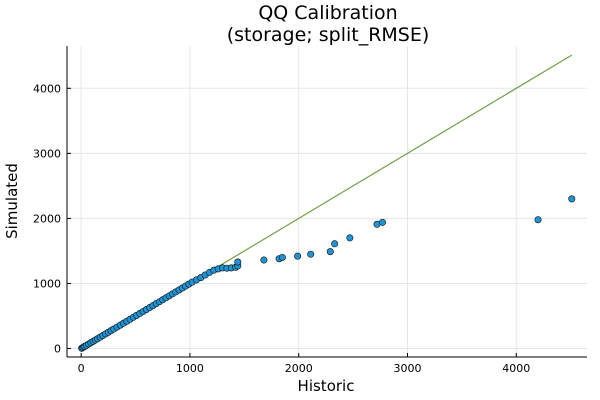 This screenshot has width=600, height=400. Describe the element at coordinates (328, 35) in the screenshot. I see `chart-title-line-2: (storage; split_RMSE)` at that location.